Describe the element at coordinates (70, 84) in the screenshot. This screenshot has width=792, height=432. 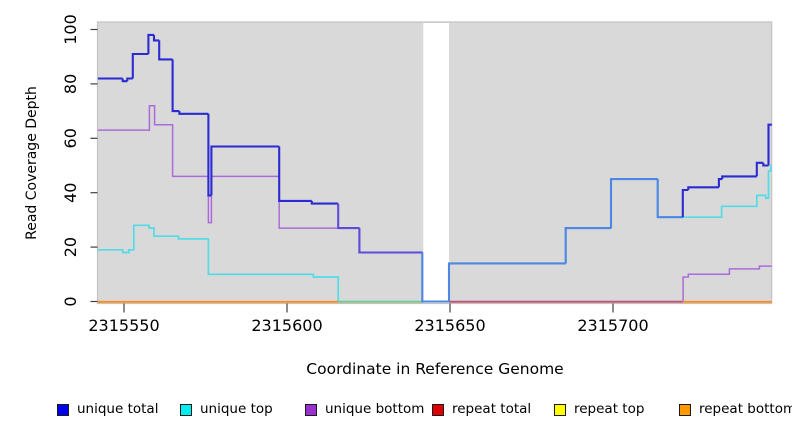
I see `y-tick-label: 80` at that location.